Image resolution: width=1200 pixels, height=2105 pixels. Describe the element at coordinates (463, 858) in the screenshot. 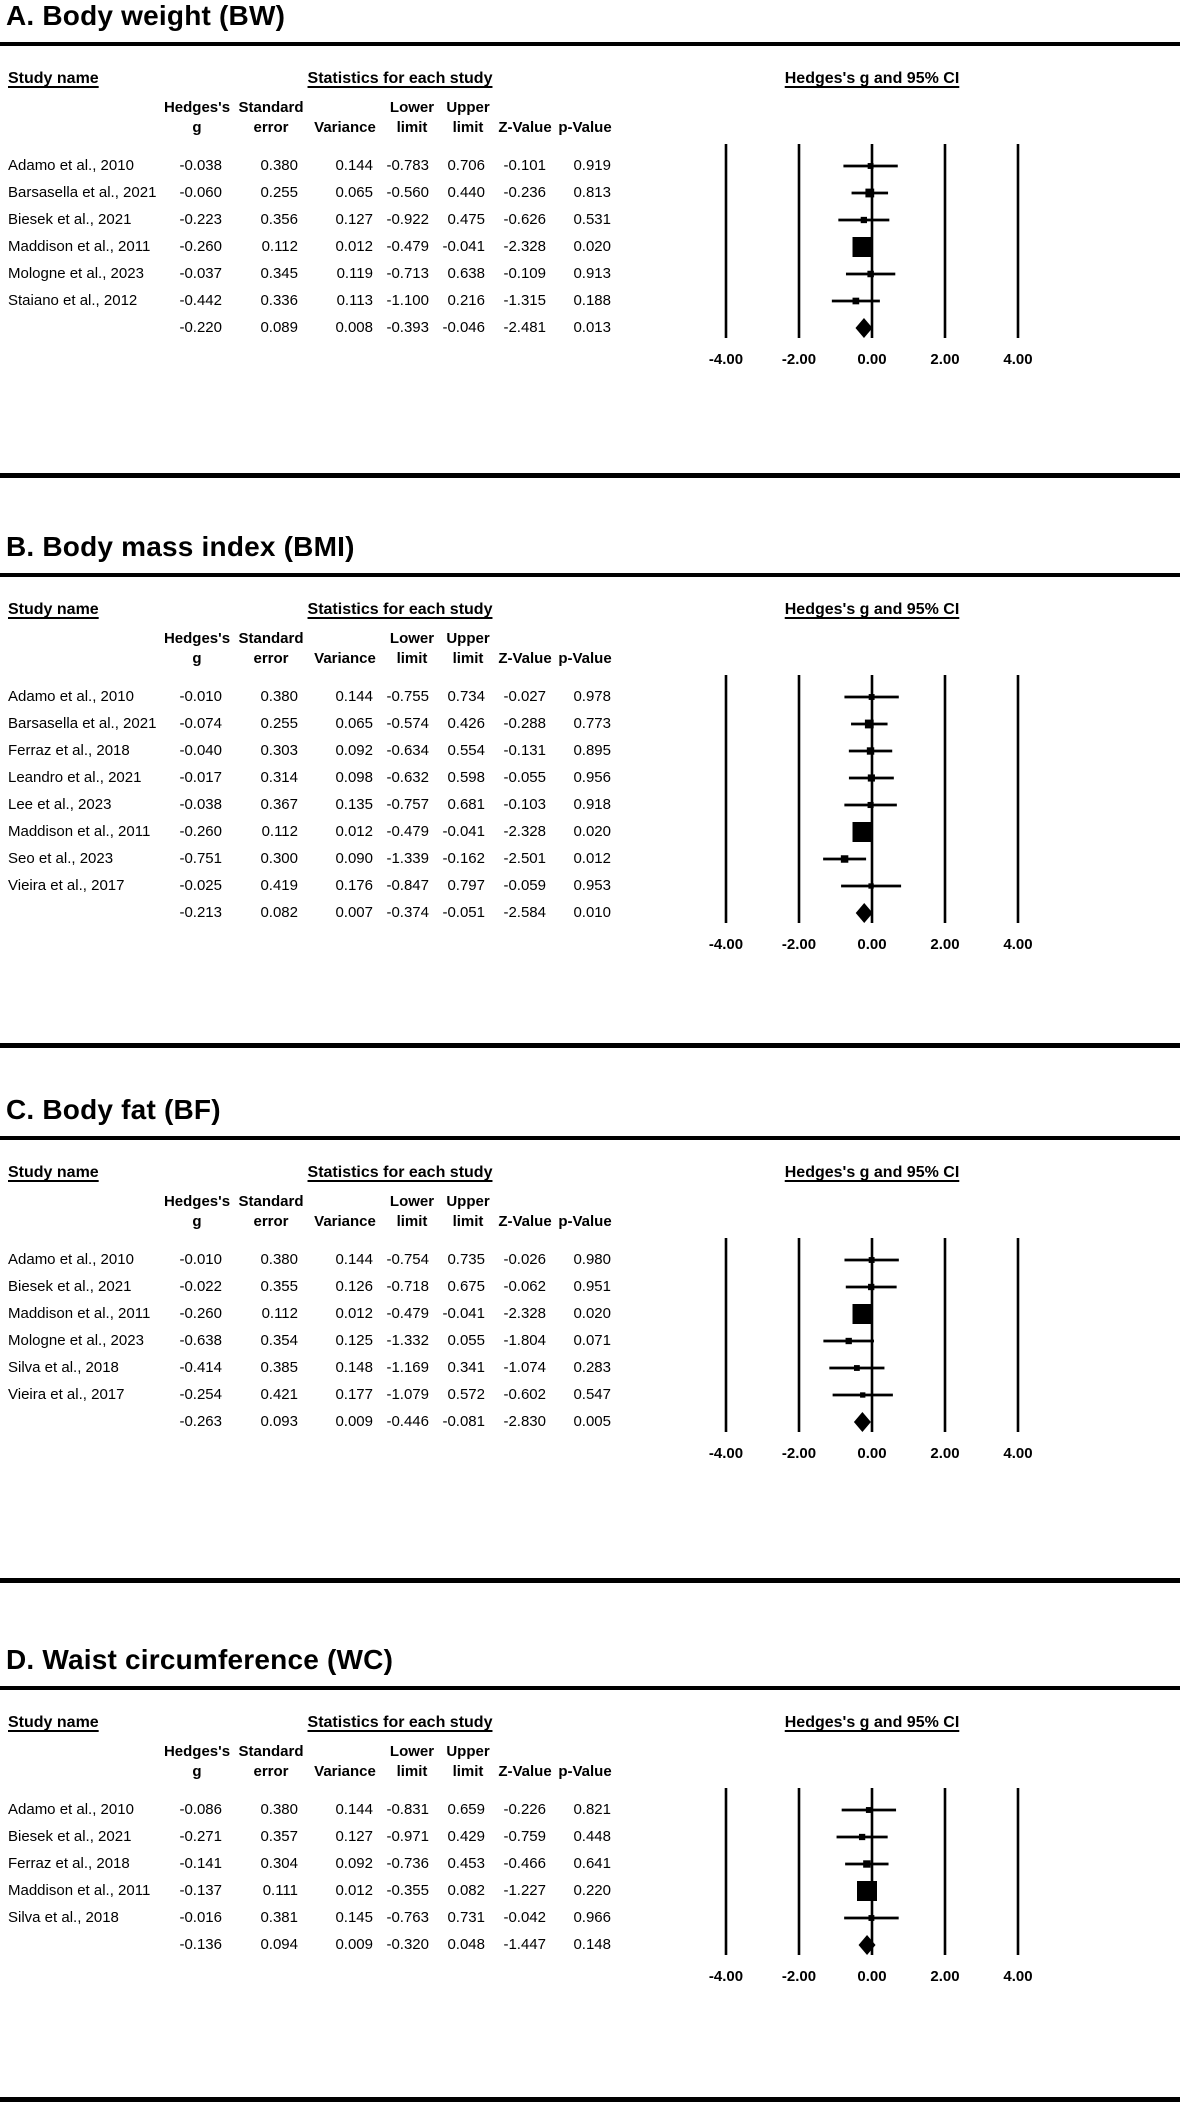

I see `cell-upper: -0.162` at that location.